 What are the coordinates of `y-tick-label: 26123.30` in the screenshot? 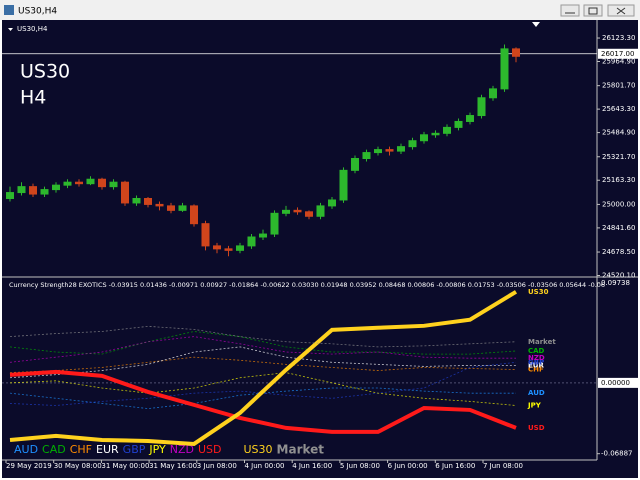 It's located at (618, 38).